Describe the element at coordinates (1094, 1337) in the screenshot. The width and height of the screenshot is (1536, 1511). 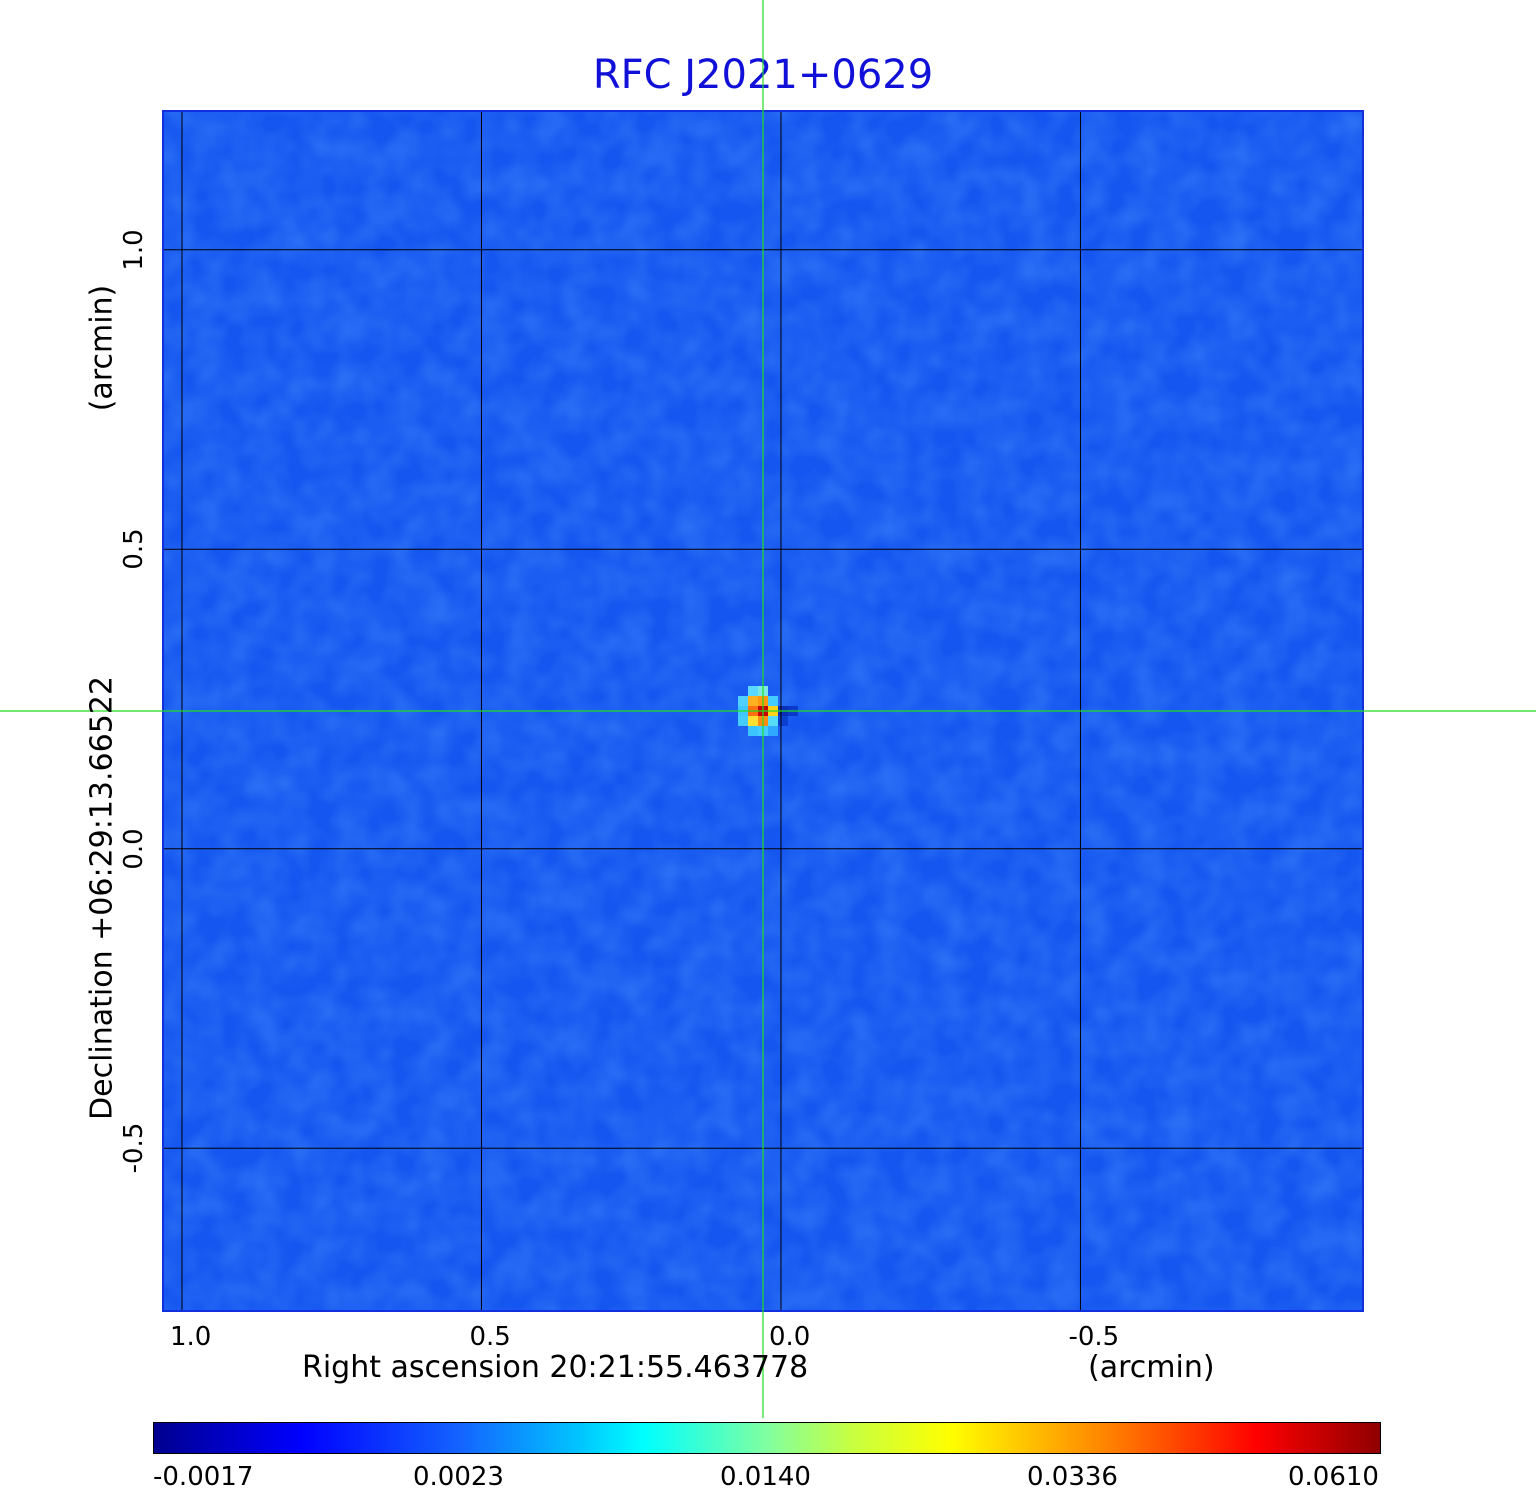
I see `x-tick-label: -0.5` at that location.